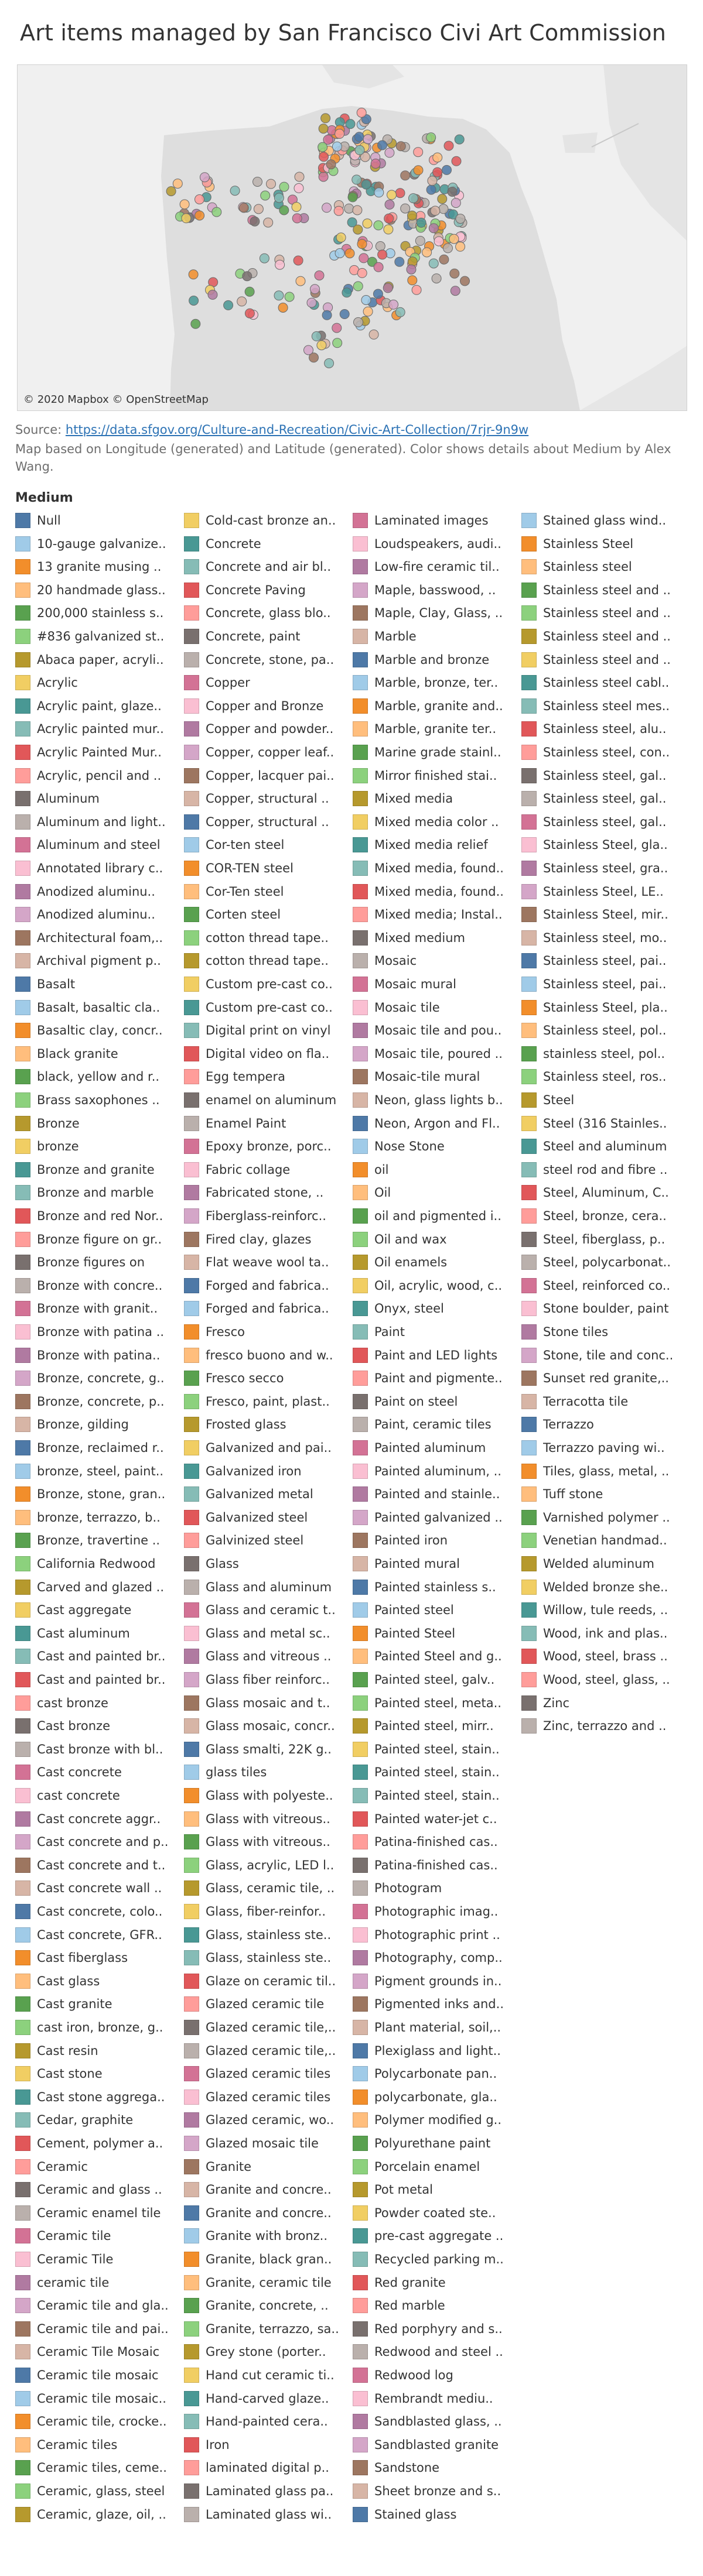 The image size is (703, 2576). What do you see at coordinates (399, 1146) in the screenshot?
I see `legend-item: Nose Stone` at bounding box center [399, 1146].